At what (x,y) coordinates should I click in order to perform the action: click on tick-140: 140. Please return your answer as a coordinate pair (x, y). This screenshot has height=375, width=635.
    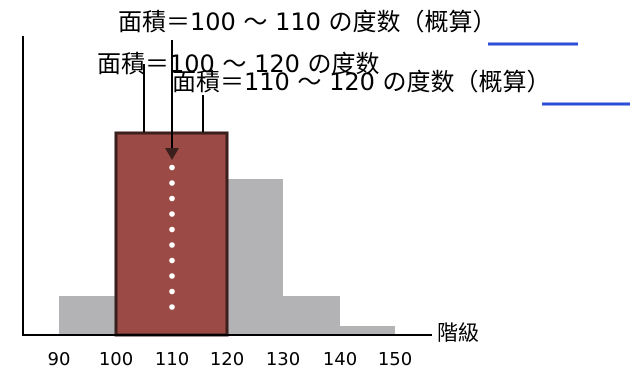
    Looking at the image, I should click on (340, 359).